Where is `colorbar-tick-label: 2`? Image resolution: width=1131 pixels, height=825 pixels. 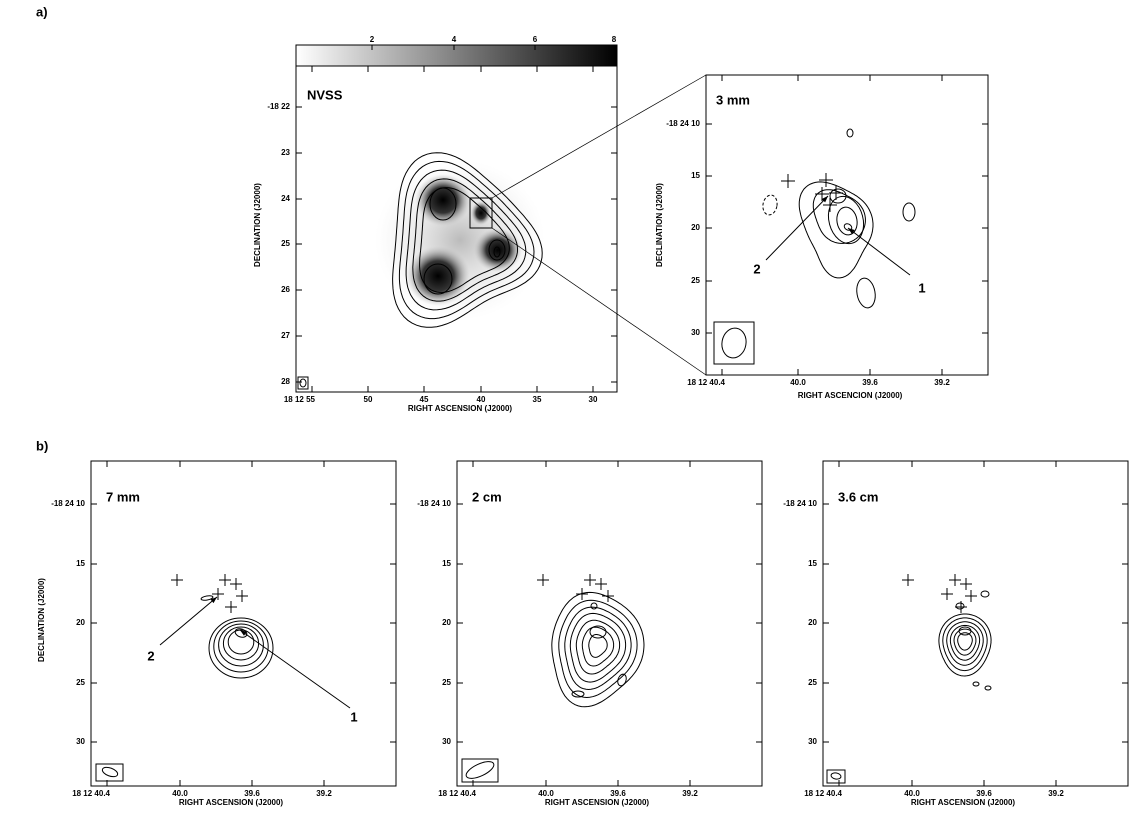
colorbar-tick-label: 2 is located at coordinates (372, 39).